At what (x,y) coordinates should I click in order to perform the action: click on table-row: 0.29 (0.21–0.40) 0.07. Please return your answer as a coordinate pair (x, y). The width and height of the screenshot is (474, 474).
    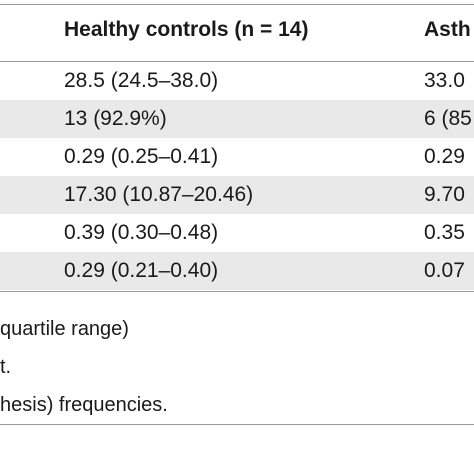
    Looking at the image, I should click on (237, 271).